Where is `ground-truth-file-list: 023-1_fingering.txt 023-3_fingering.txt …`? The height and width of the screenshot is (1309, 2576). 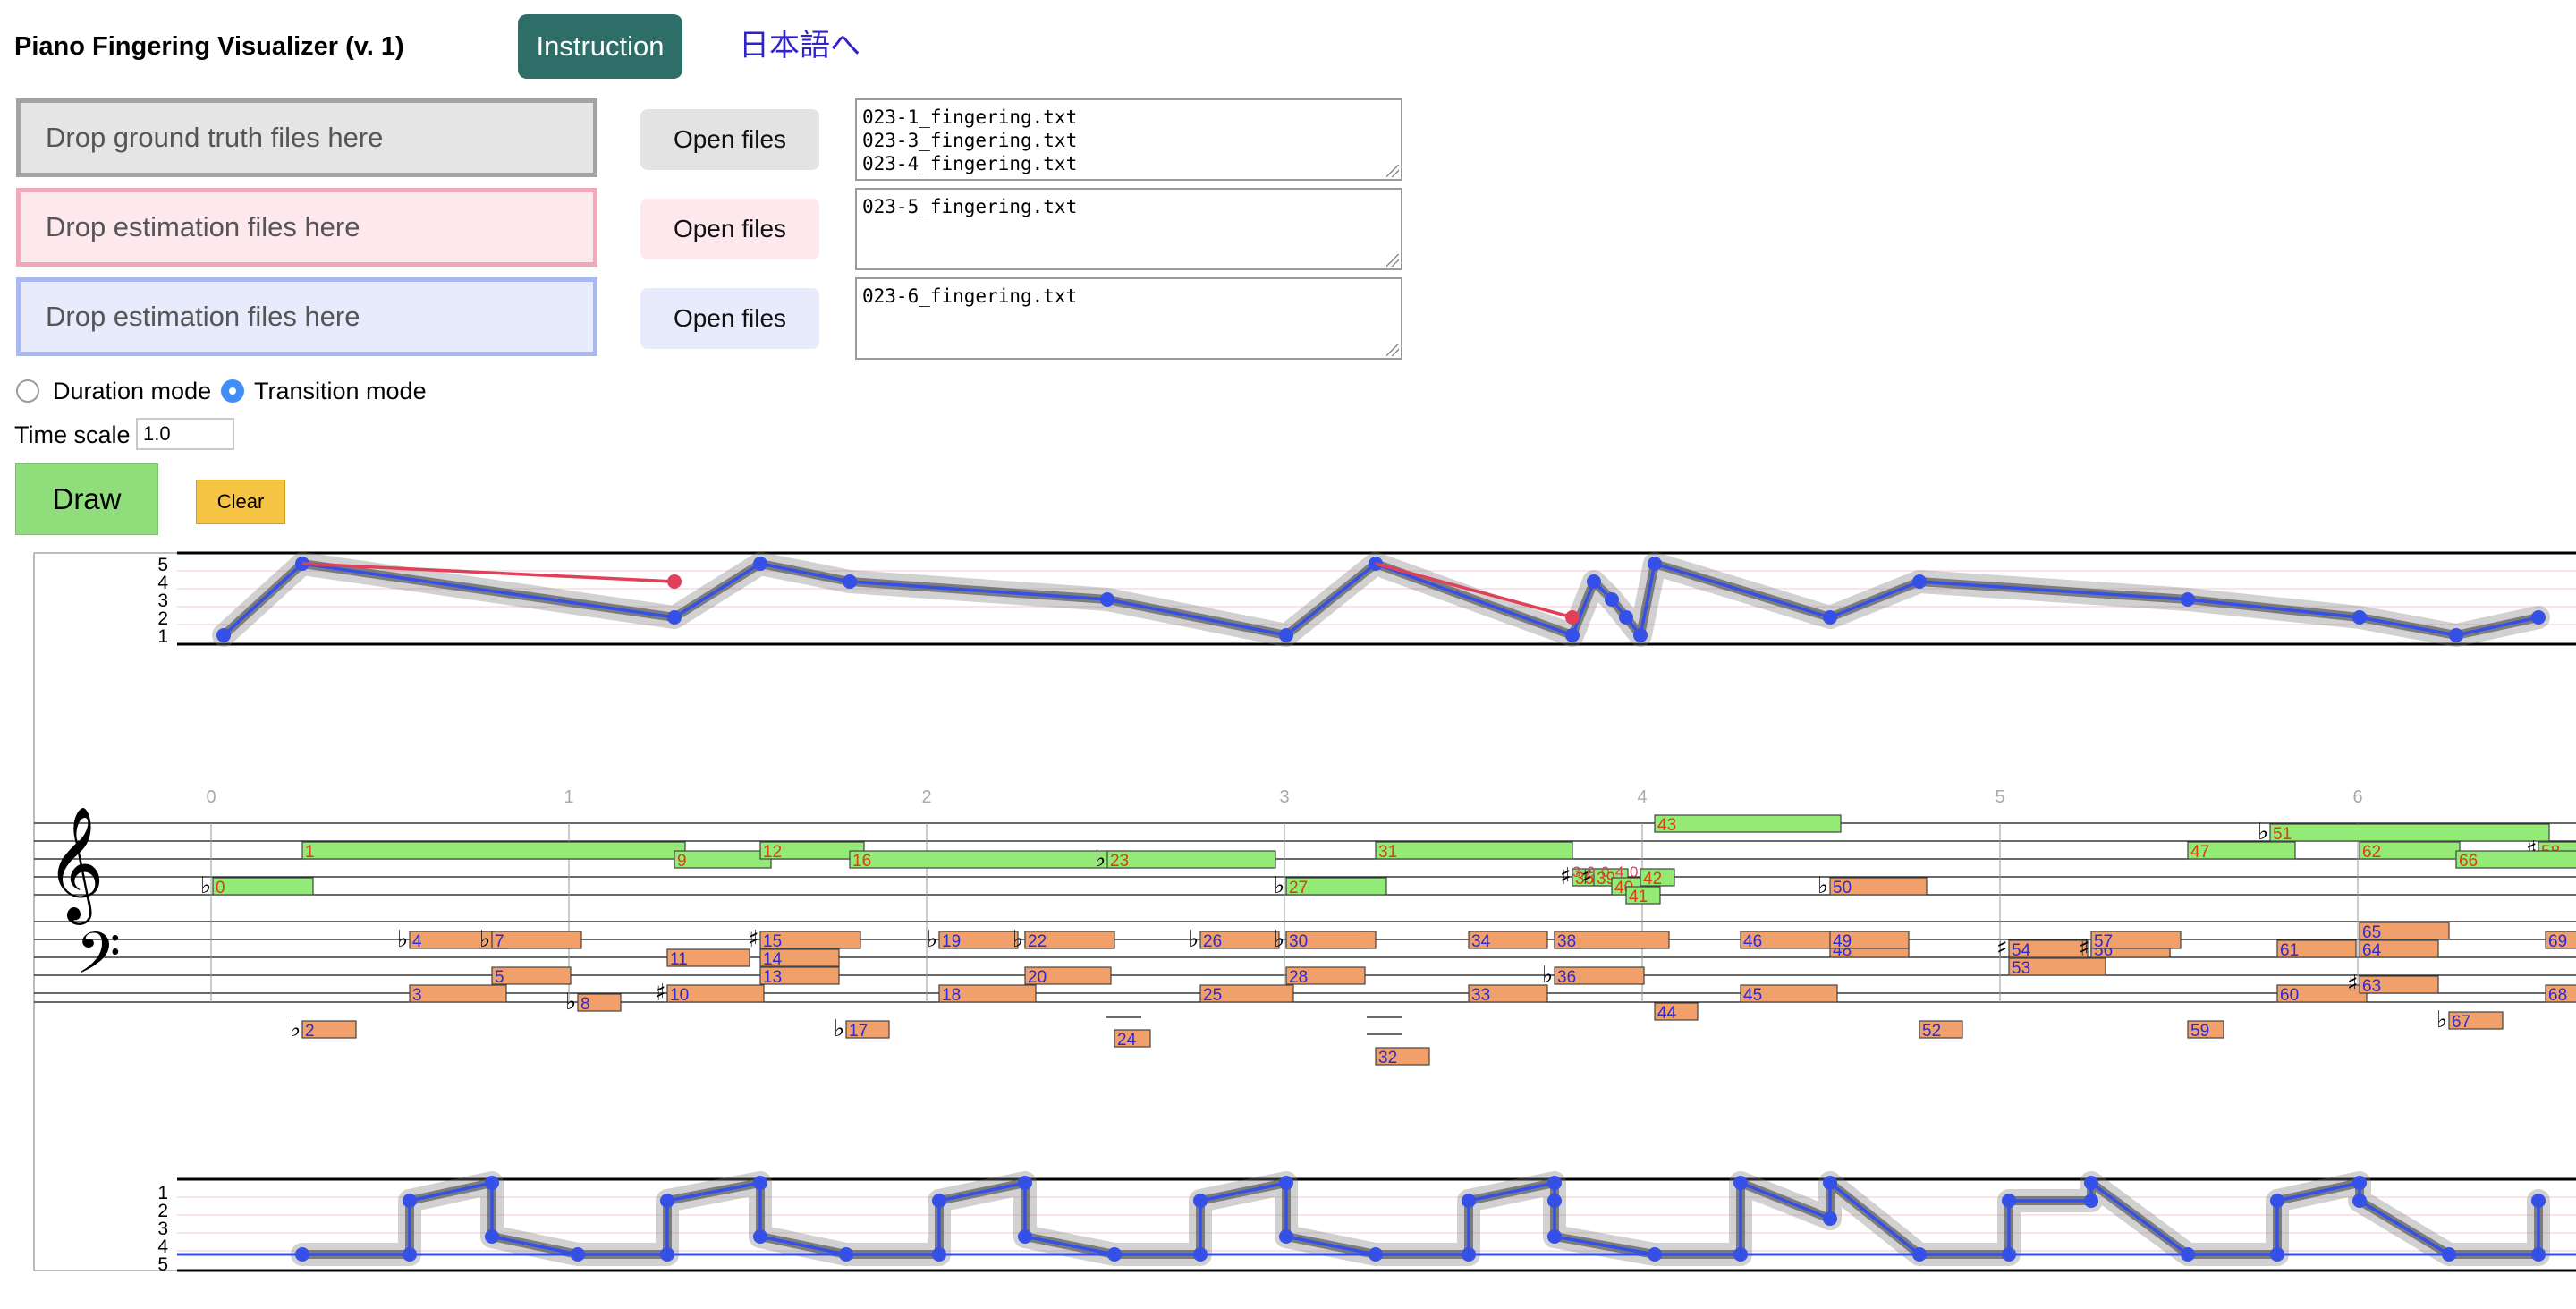
ground-truth-file-list: 023-1_fingering.txt 023-3_fingering.txt … is located at coordinates (1128, 139).